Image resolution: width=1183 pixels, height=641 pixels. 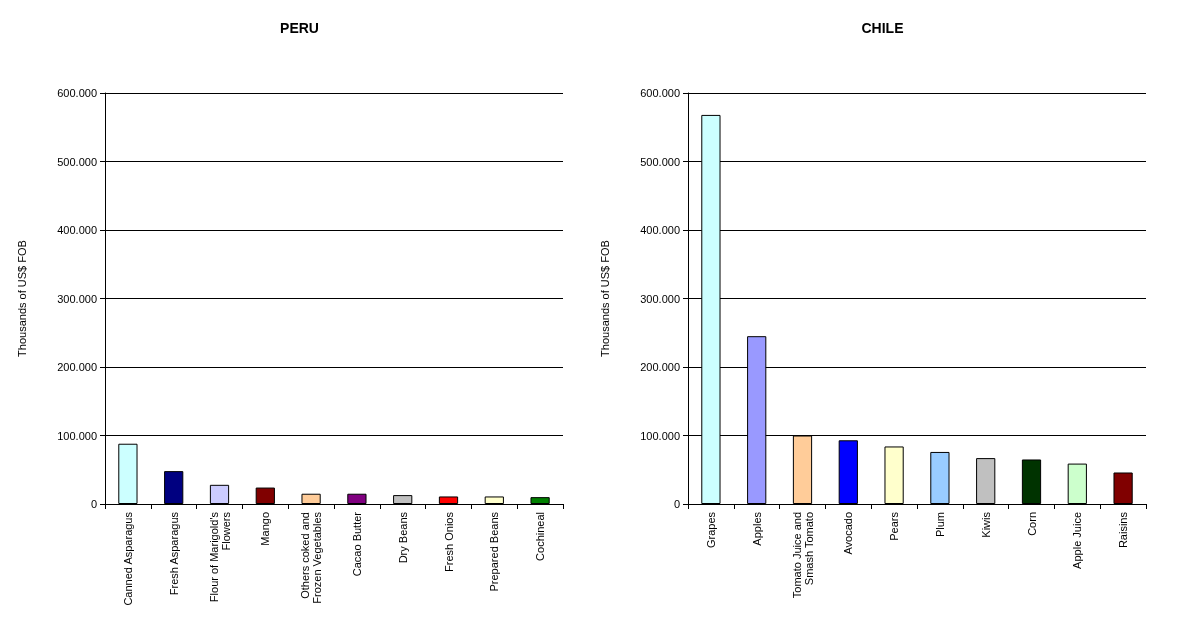 I want to click on x-tick-label: Plum, so click(x=939, y=525).